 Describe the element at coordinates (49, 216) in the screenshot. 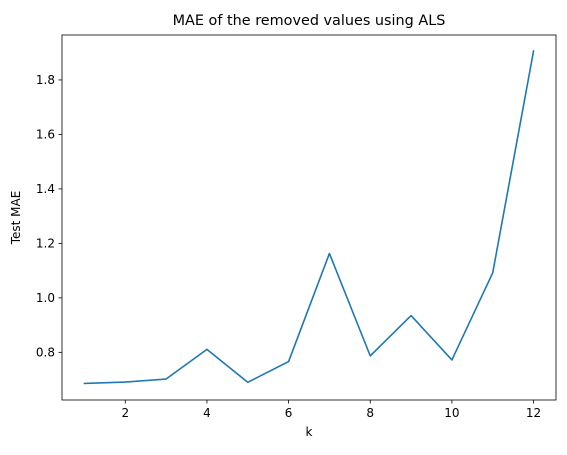

I see `y-axis-ticks: 0.8 1.0 1.2 1.4 1.6 1.8` at that location.